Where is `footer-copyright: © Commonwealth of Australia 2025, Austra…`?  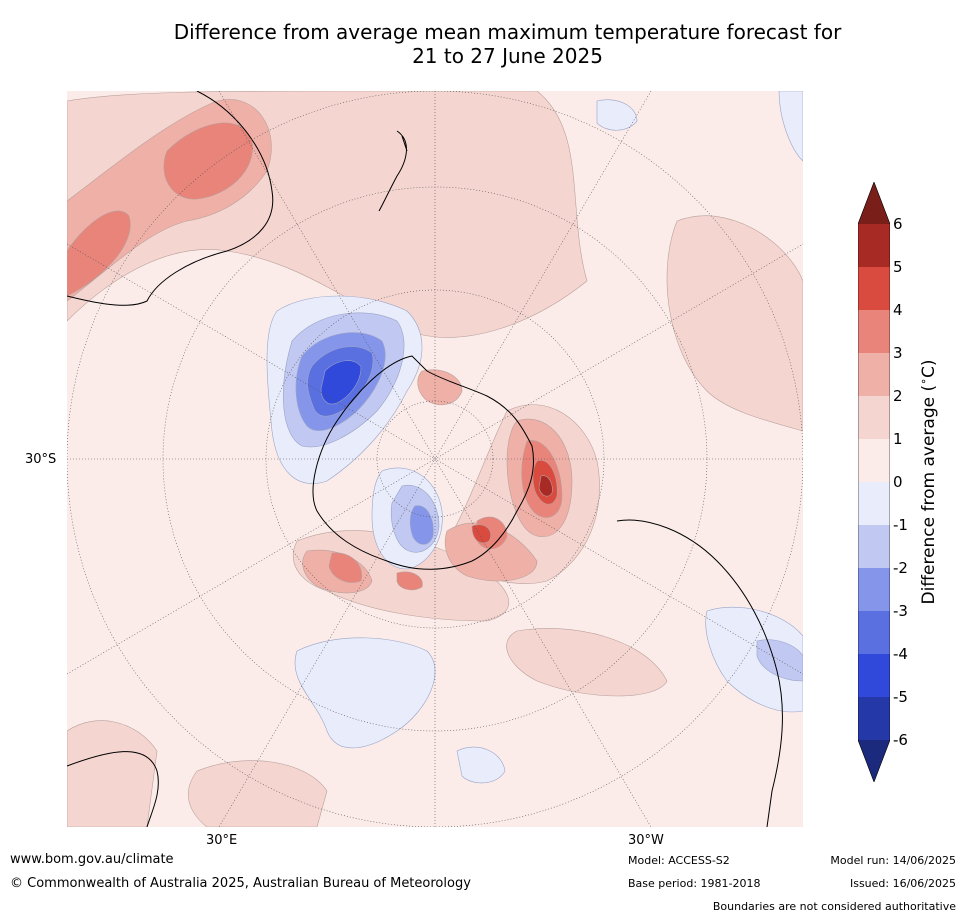 footer-copyright: © Commonwealth of Australia 2025, Austra… is located at coordinates (240, 883).